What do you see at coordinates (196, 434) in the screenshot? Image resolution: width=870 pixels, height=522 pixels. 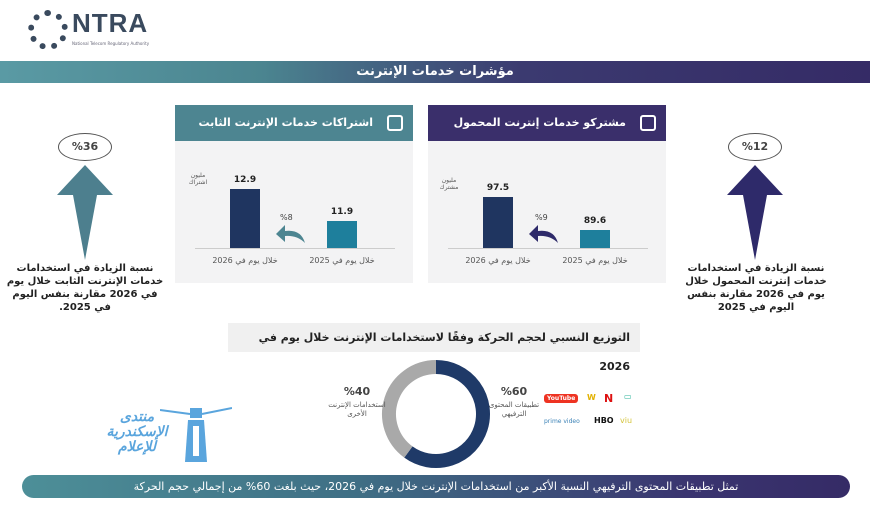 I see `lighthouse-icon` at bounding box center [196, 434].